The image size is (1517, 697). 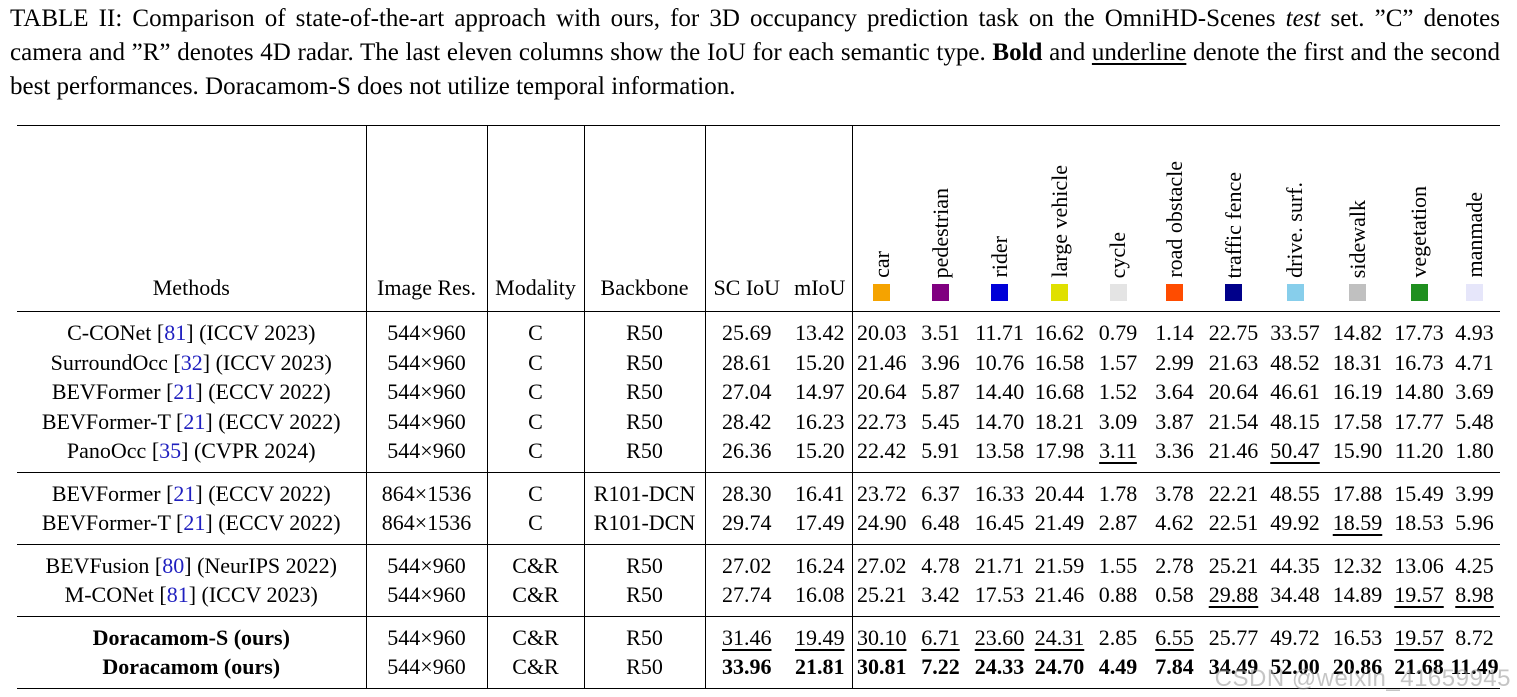 I want to click on iou-sidewalk-cell-value: 16.53, so click(x=1357, y=637).